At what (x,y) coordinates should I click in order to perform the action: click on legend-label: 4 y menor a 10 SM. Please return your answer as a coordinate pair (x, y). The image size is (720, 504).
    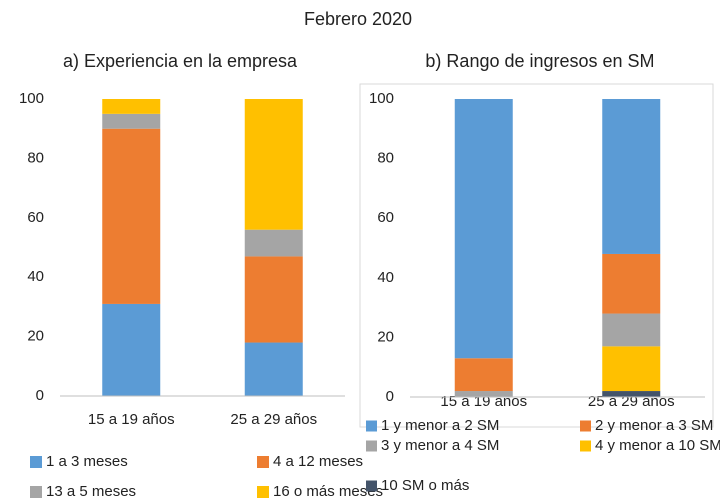
    Looking at the image, I should click on (657, 445).